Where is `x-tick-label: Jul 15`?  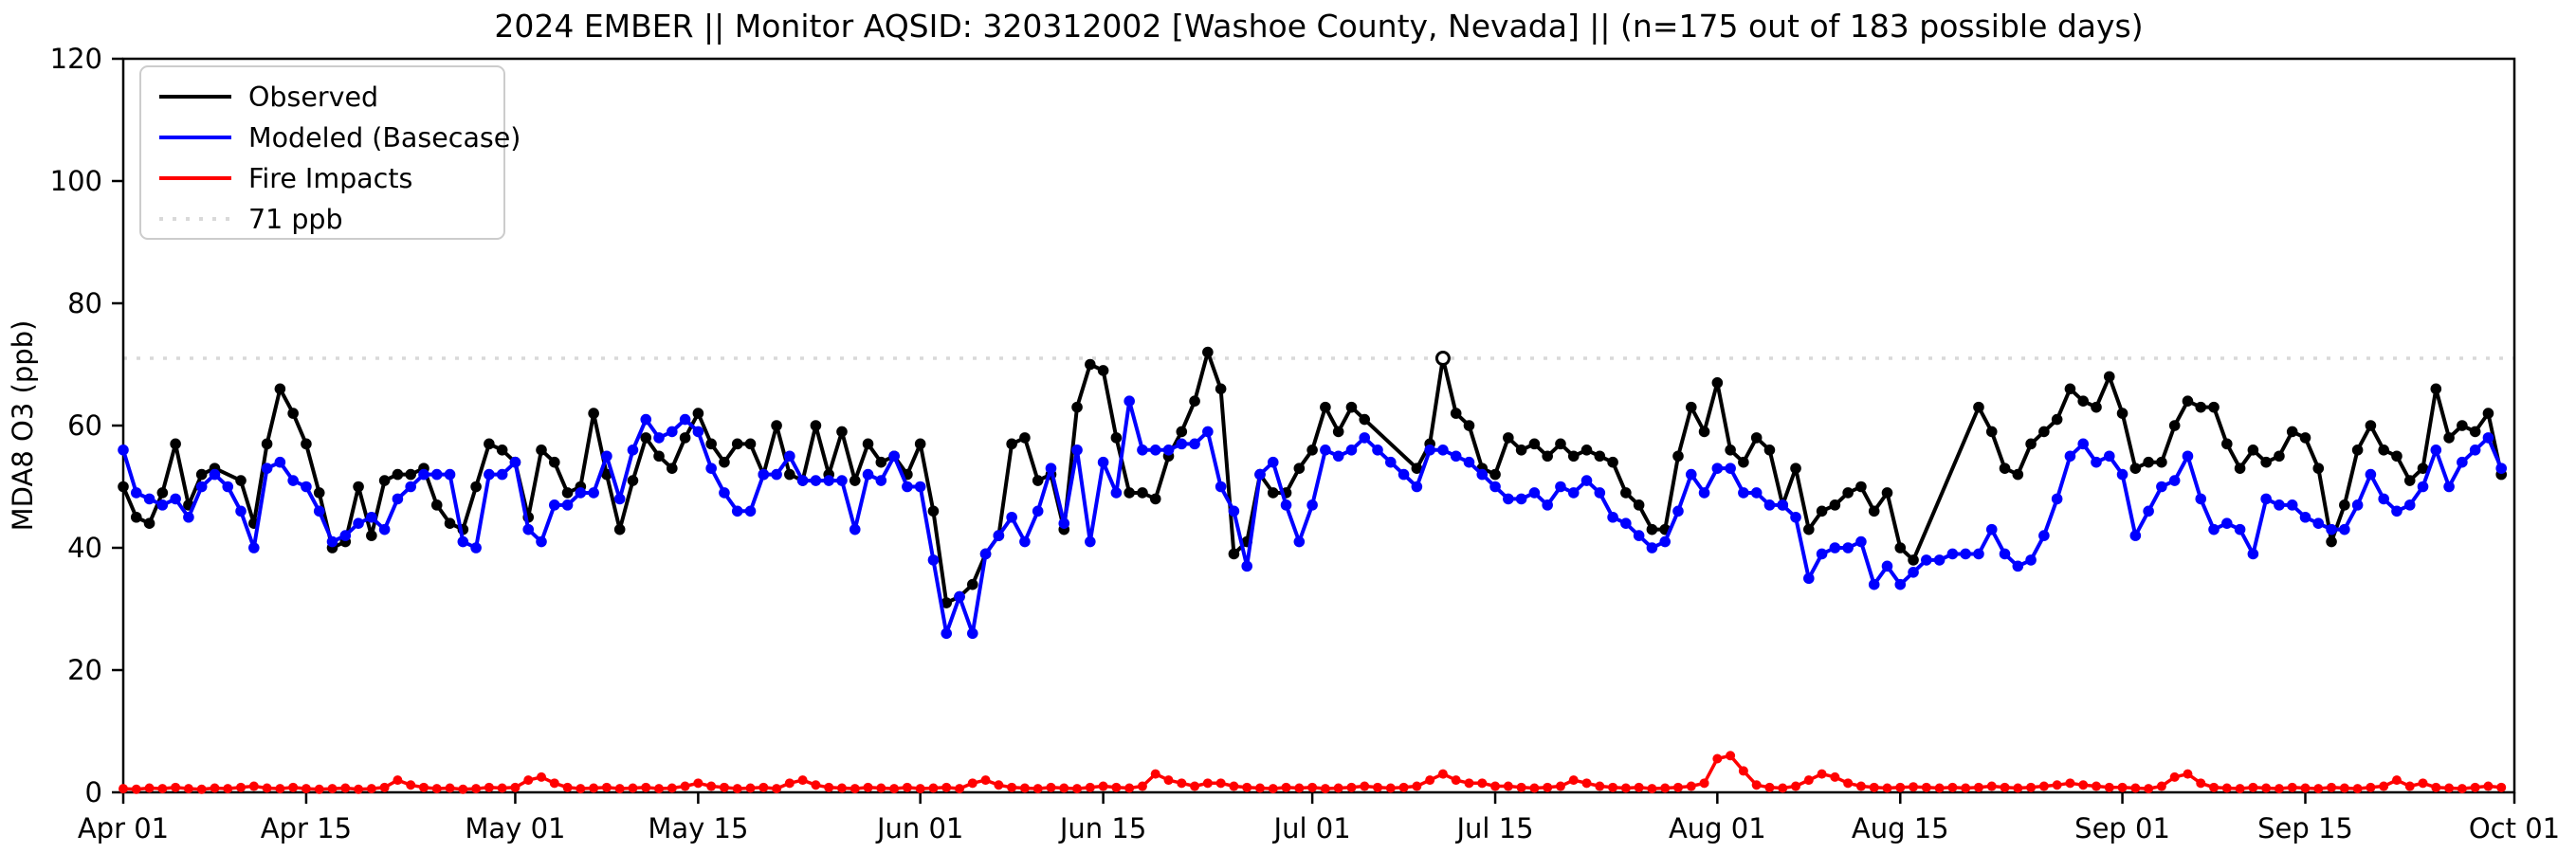
x-tick-label: Jul 15 is located at coordinates (1493, 828).